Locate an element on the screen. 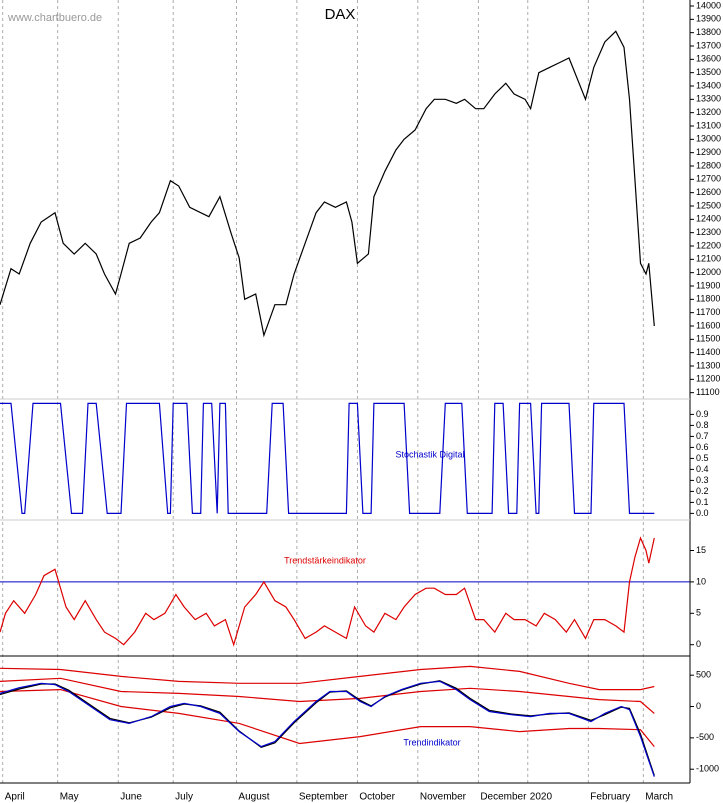 The height and width of the screenshot is (803, 723). y-tick-label: 5 is located at coordinates (698, 613).